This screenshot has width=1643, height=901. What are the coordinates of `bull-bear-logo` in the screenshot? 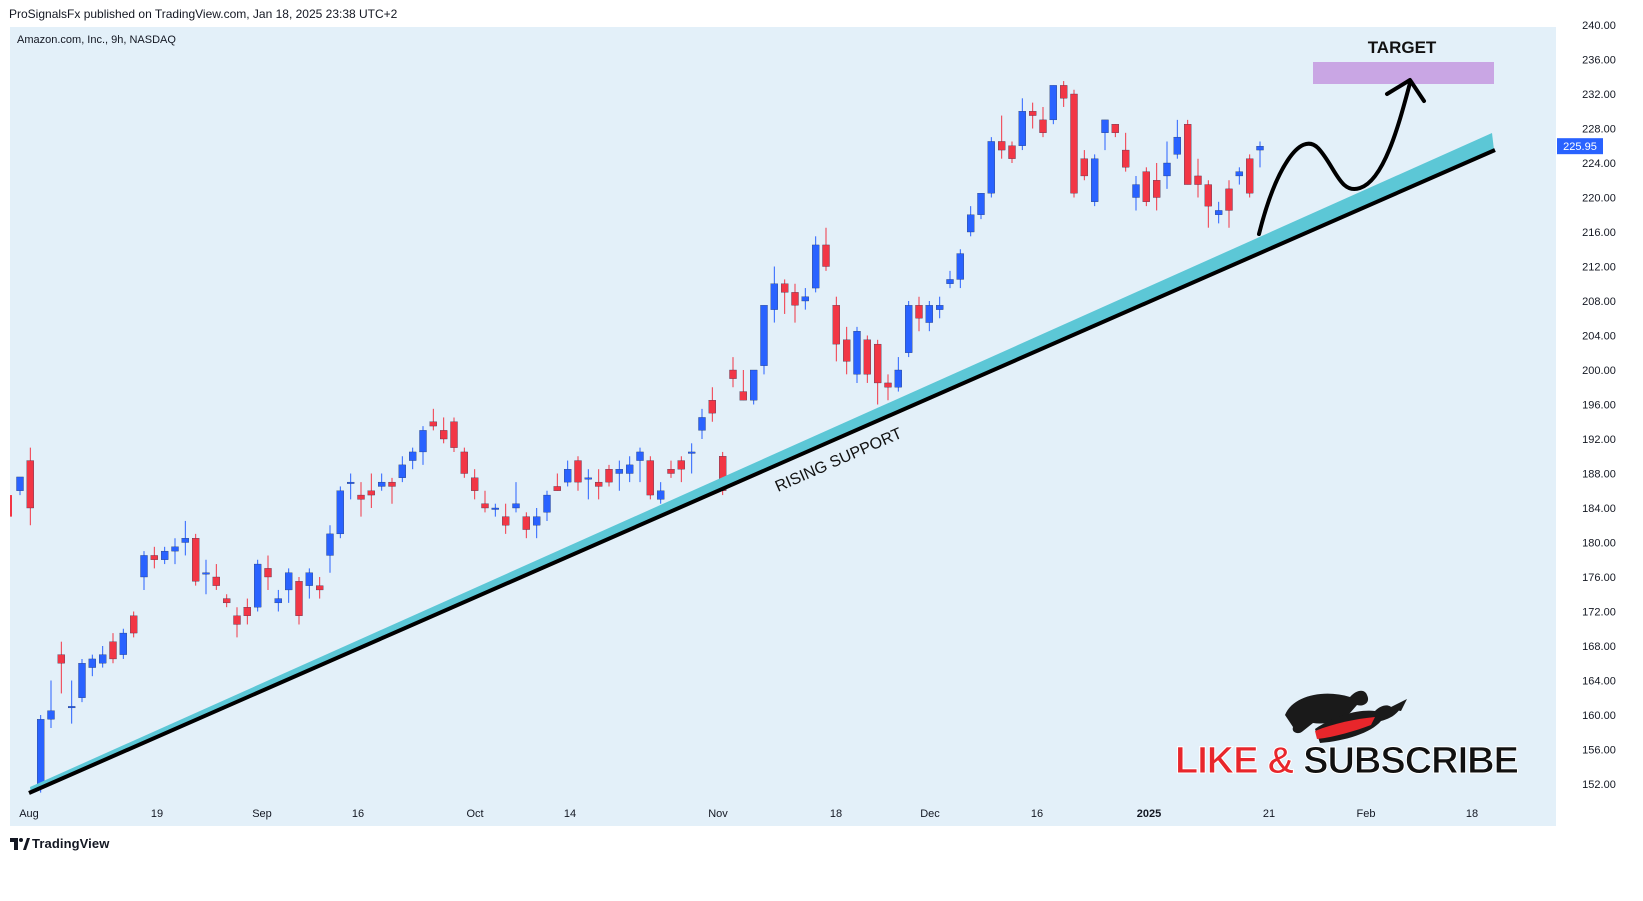 It's located at (1337, 735).